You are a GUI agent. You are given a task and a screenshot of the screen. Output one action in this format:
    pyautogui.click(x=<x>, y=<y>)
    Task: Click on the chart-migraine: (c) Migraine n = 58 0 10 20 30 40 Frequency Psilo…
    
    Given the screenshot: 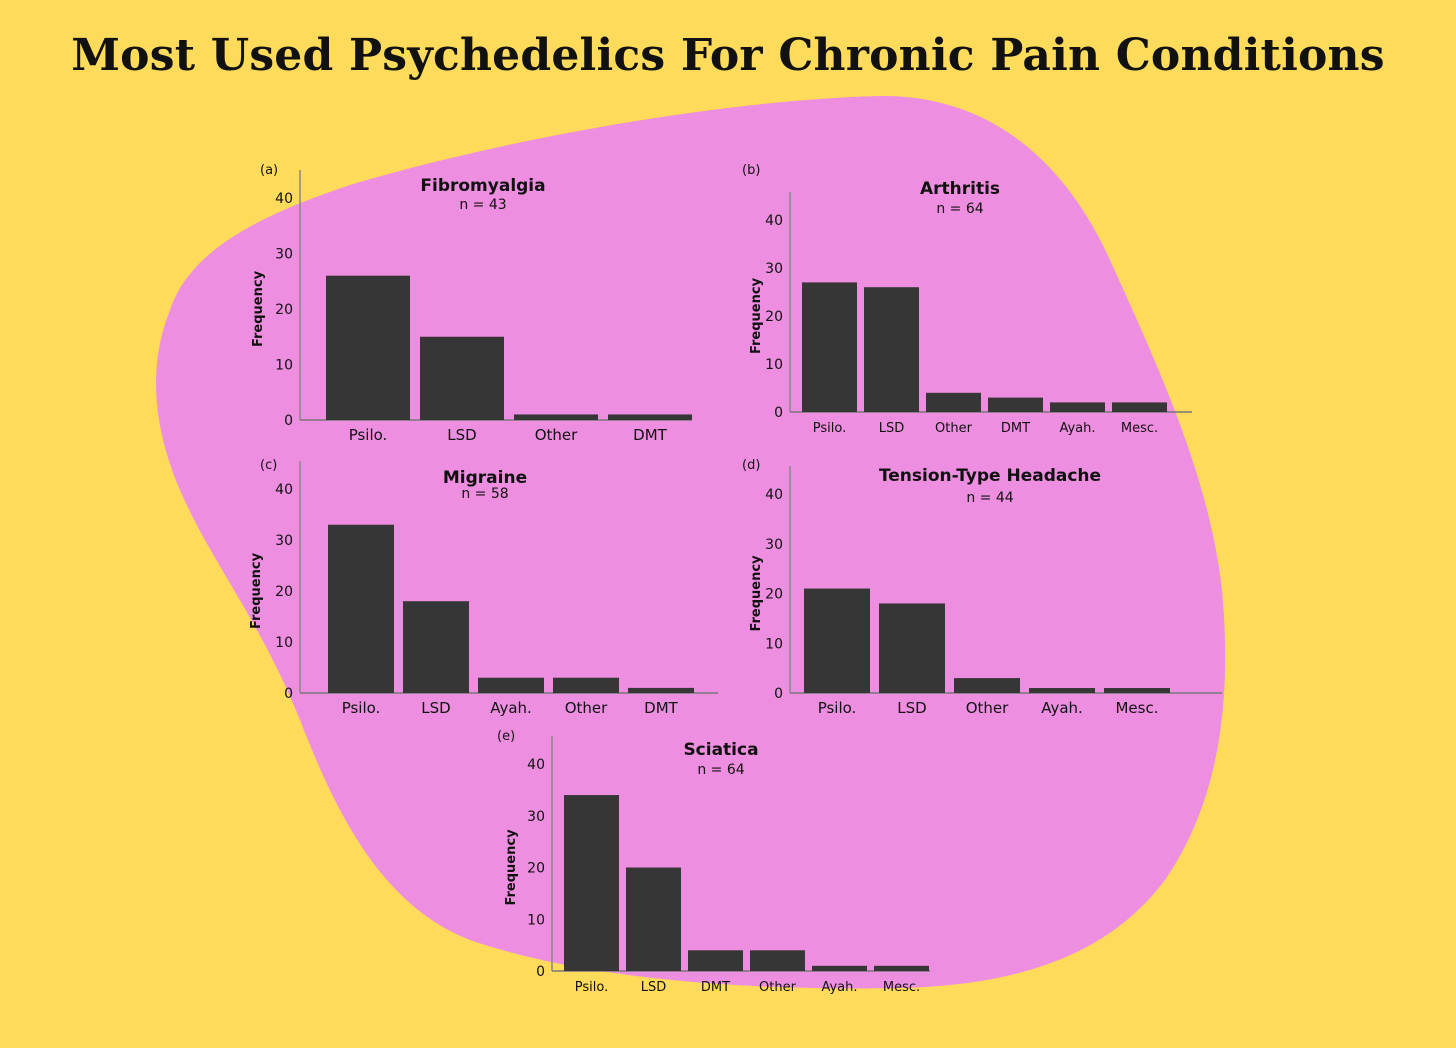 What is the action you would take?
    pyautogui.click(x=485, y=587)
    